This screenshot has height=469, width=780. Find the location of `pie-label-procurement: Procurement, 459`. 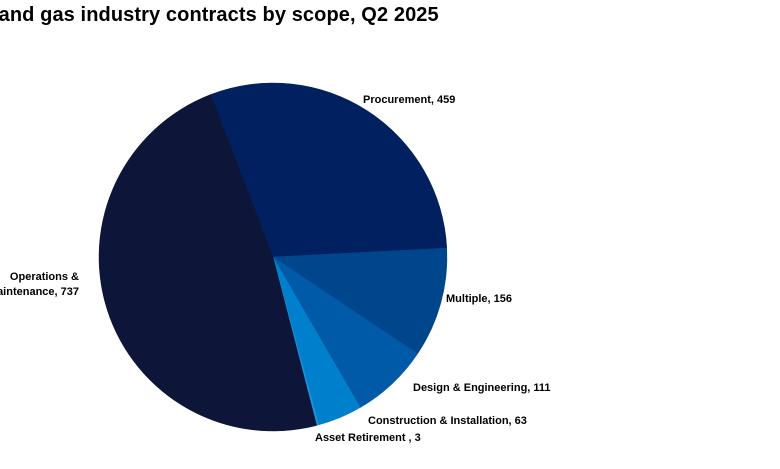

pie-label-procurement: Procurement, 459 is located at coordinates (409, 100).